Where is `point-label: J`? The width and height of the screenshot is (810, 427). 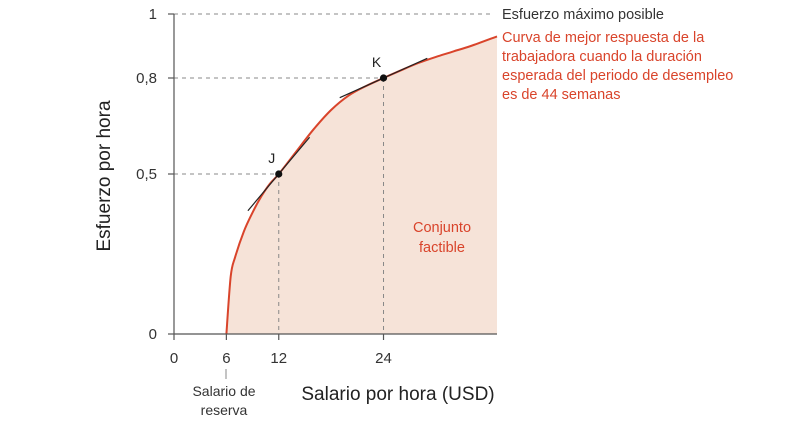
point-label: J is located at coordinates (271, 158).